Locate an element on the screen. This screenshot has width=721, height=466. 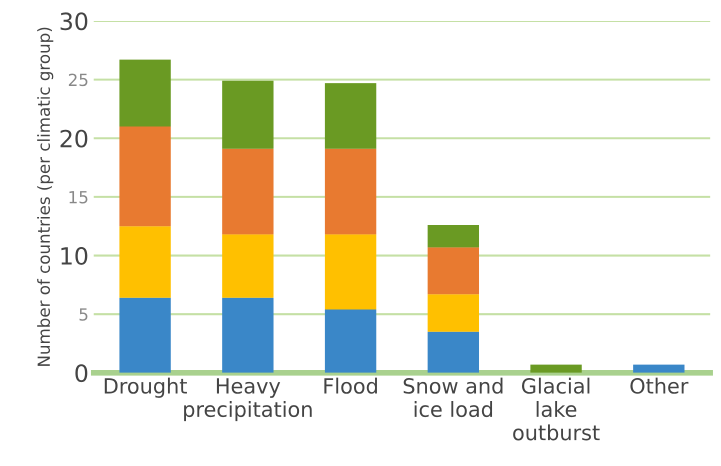
x-tick-label: Flood is located at coordinates (350, 386).